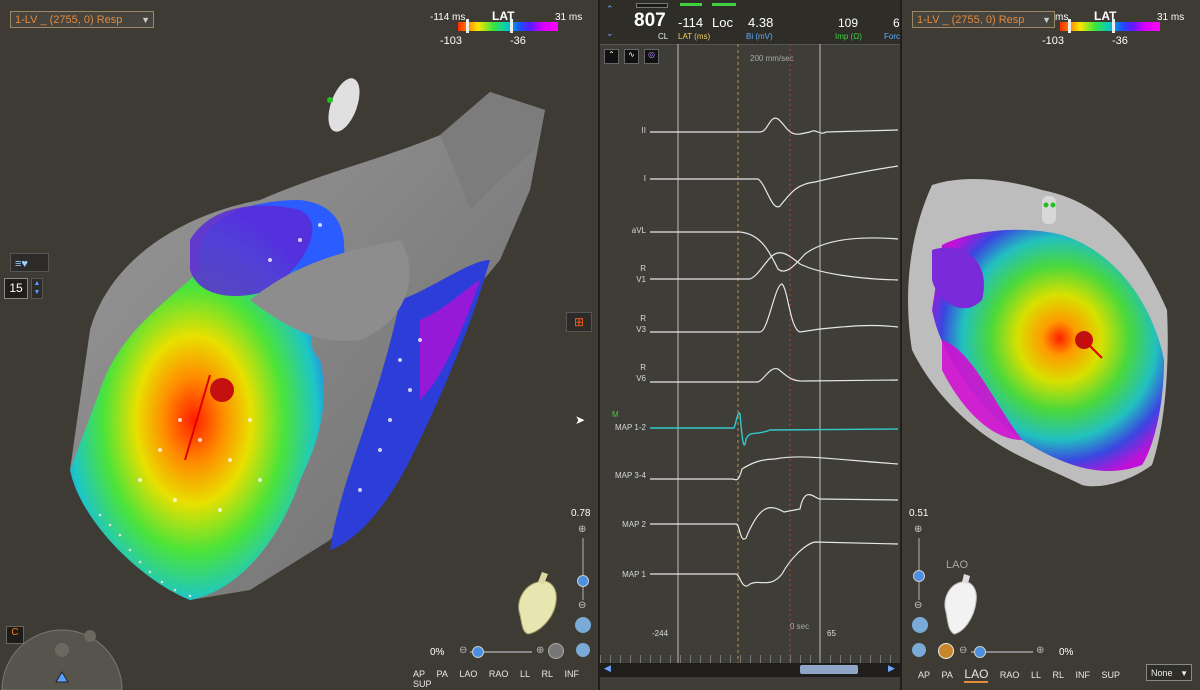 The width and height of the screenshot is (1200, 690). I want to click on chevron-down-icon: ▼, so click(1046, 20).